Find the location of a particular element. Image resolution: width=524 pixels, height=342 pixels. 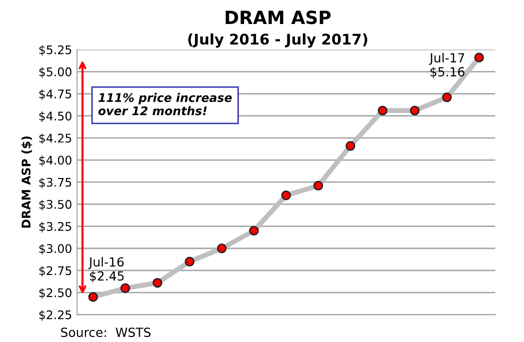

y-tick-label: $3.50 is located at coordinates (55, 205).